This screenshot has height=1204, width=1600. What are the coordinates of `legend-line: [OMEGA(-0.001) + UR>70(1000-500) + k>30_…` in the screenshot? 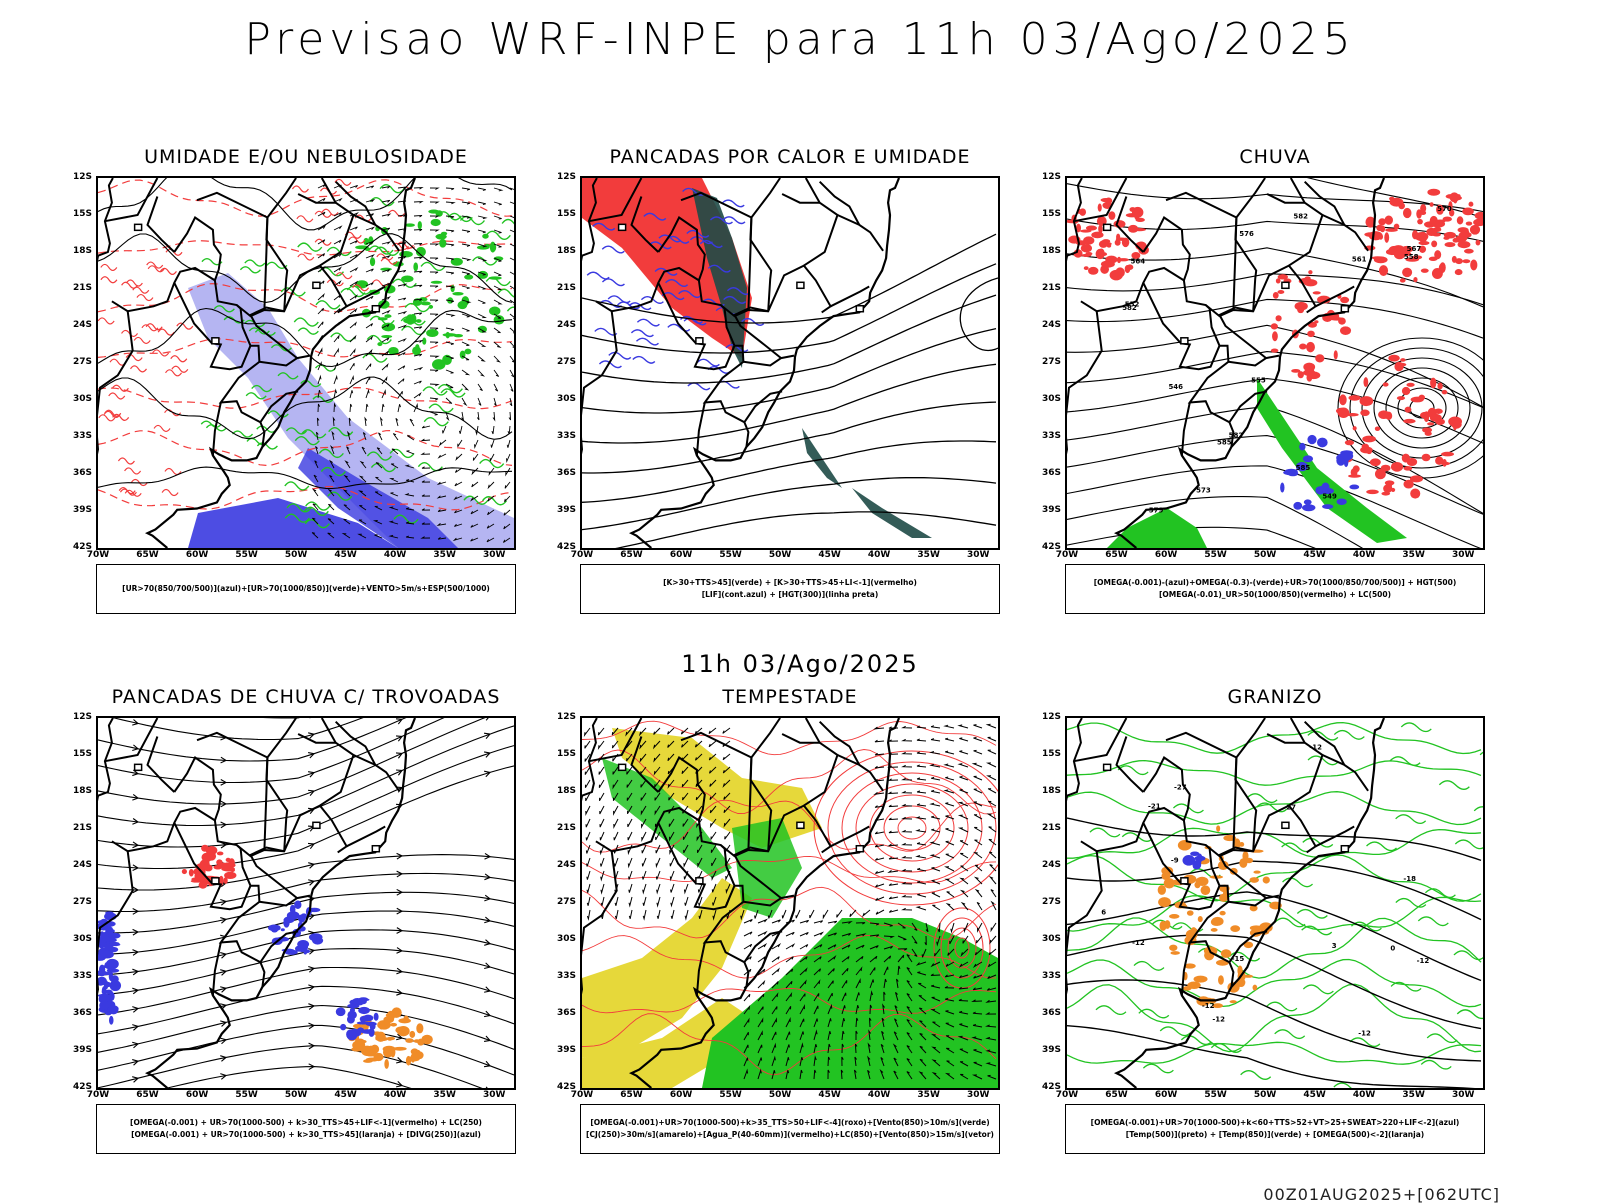 It's located at (306, 1123).